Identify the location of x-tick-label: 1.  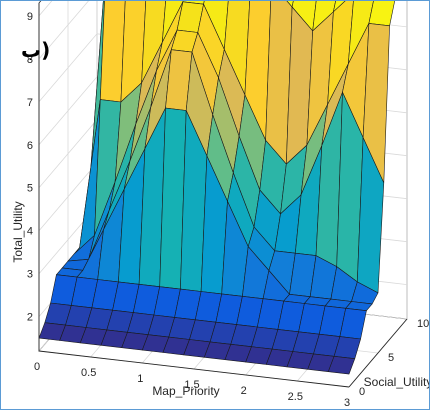
(140, 379).